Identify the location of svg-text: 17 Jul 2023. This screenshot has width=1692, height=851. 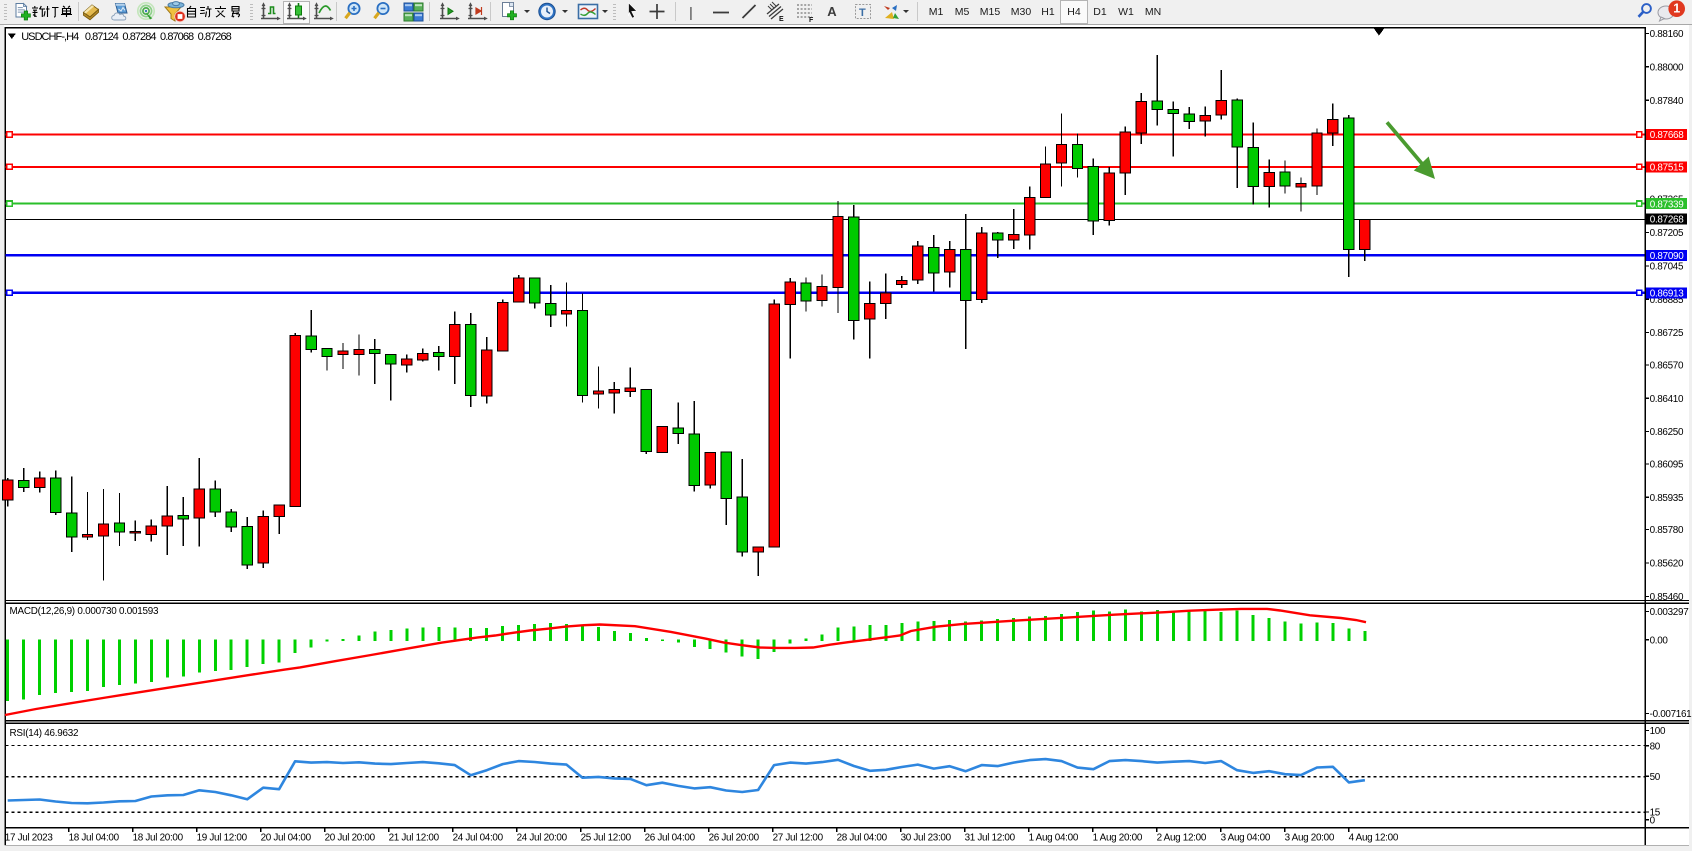
(29, 837).